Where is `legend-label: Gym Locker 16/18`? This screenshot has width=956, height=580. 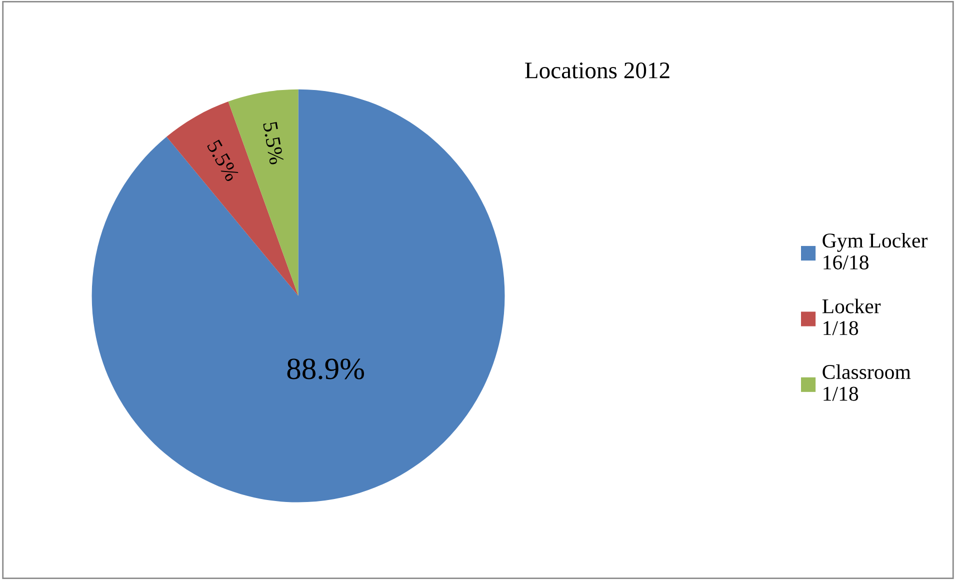 legend-label: Gym Locker 16/18 is located at coordinates (875, 251).